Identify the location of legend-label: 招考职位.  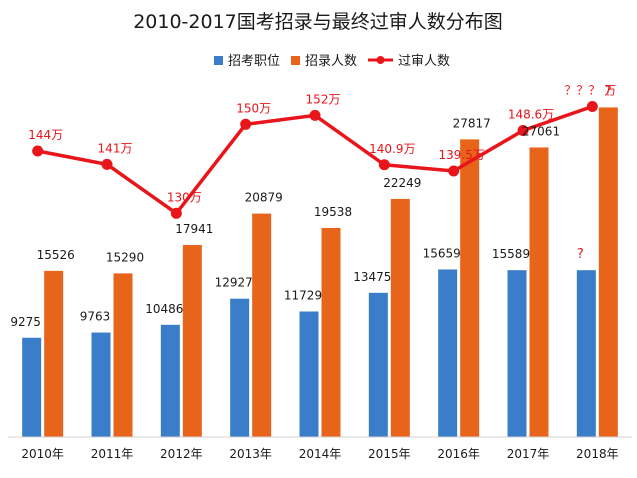
(254, 61).